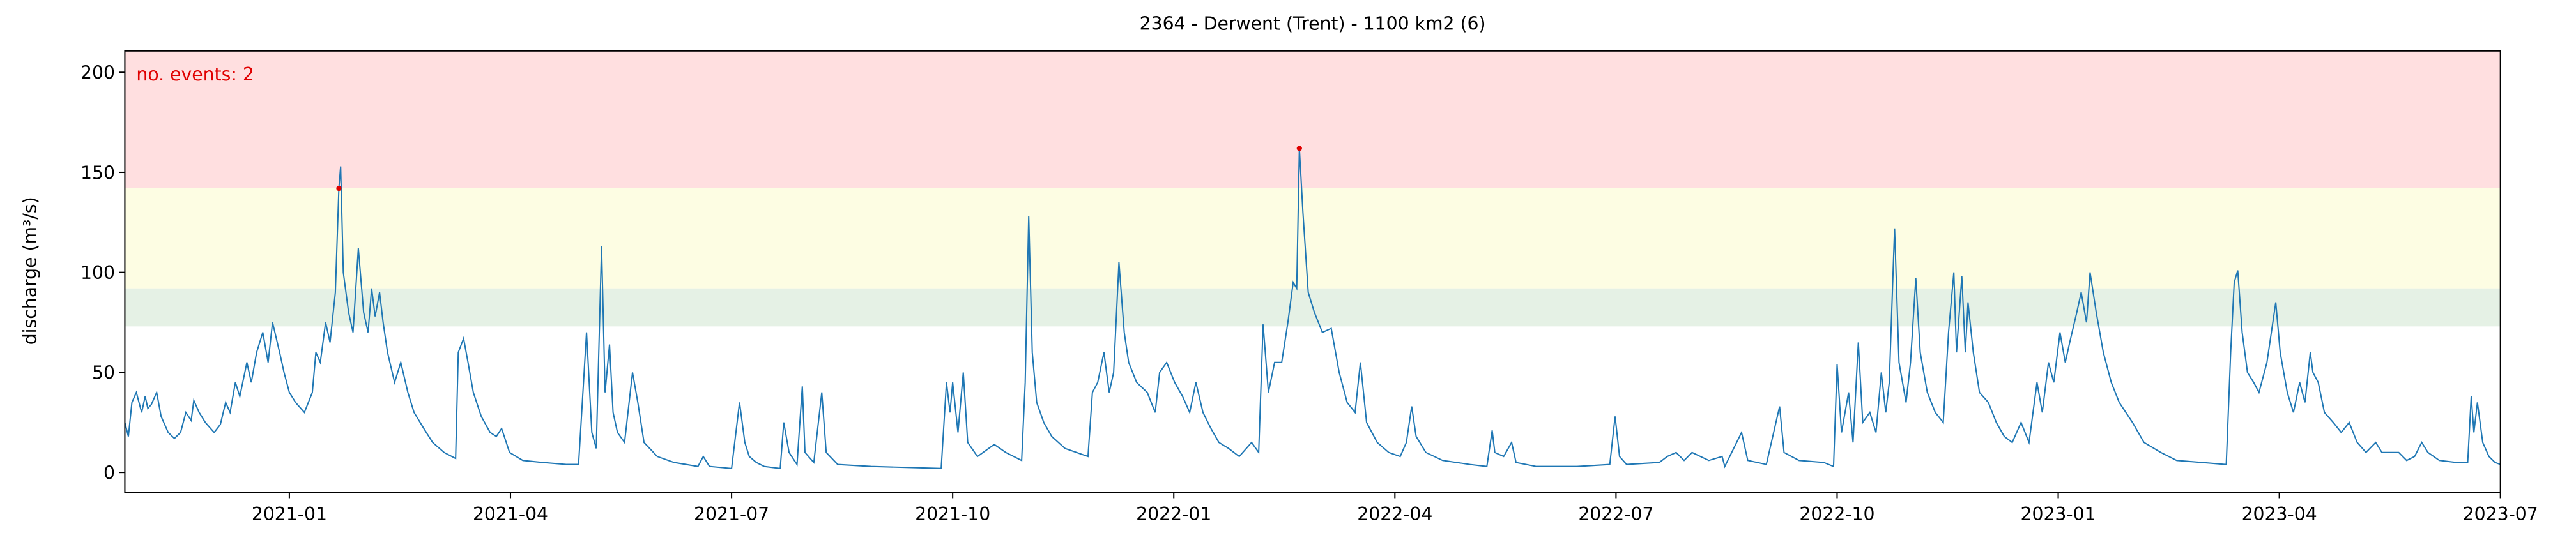 The width and height of the screenshot is (2576, 556). Describe the element at coordinates (731, 514) in the screenshot. I see `x-tick-label: 2021-07` at that location.